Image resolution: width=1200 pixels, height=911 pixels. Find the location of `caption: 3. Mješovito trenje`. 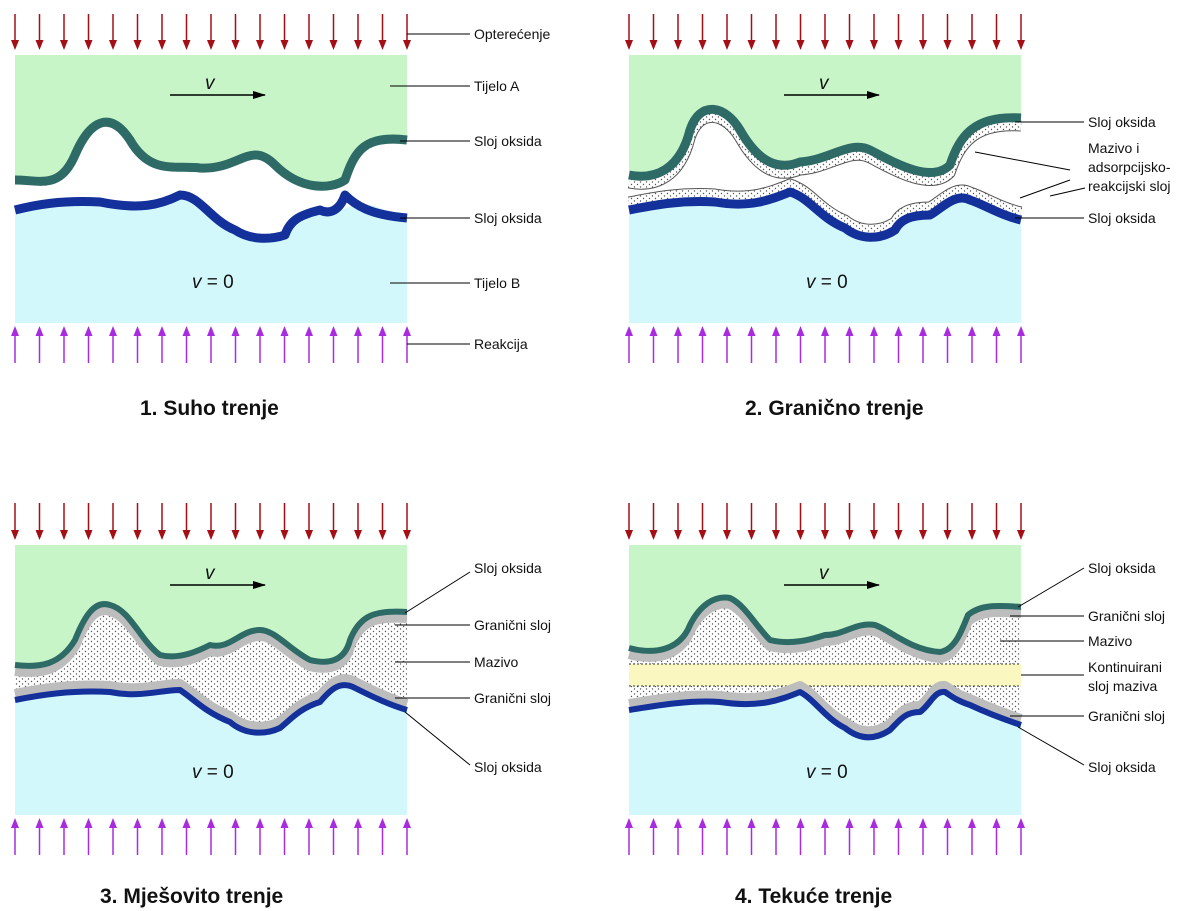

caption: 3. Mješovito trenje is located at coordinates (191, 896).